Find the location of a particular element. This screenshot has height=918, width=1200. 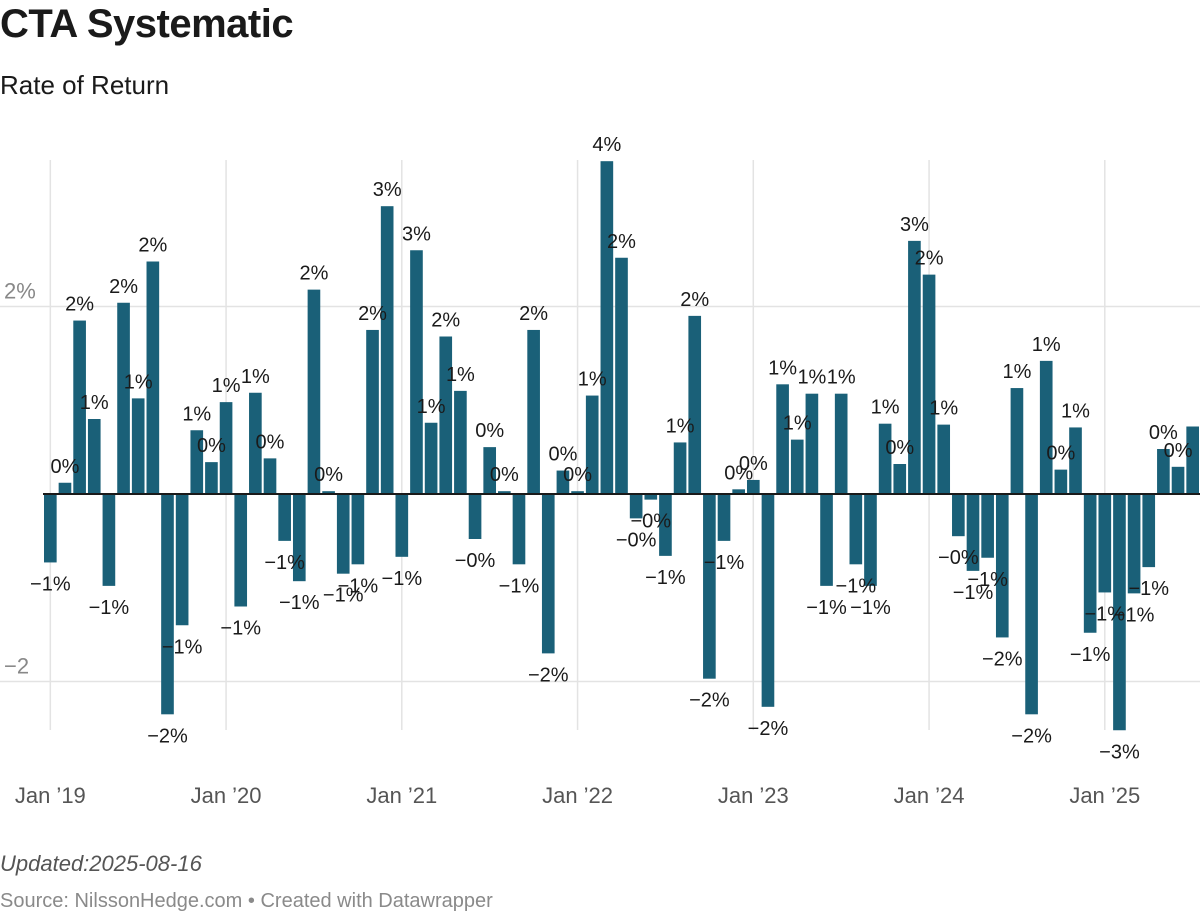

data-label-2023-11: 0% is located at coordinates (899, 448).